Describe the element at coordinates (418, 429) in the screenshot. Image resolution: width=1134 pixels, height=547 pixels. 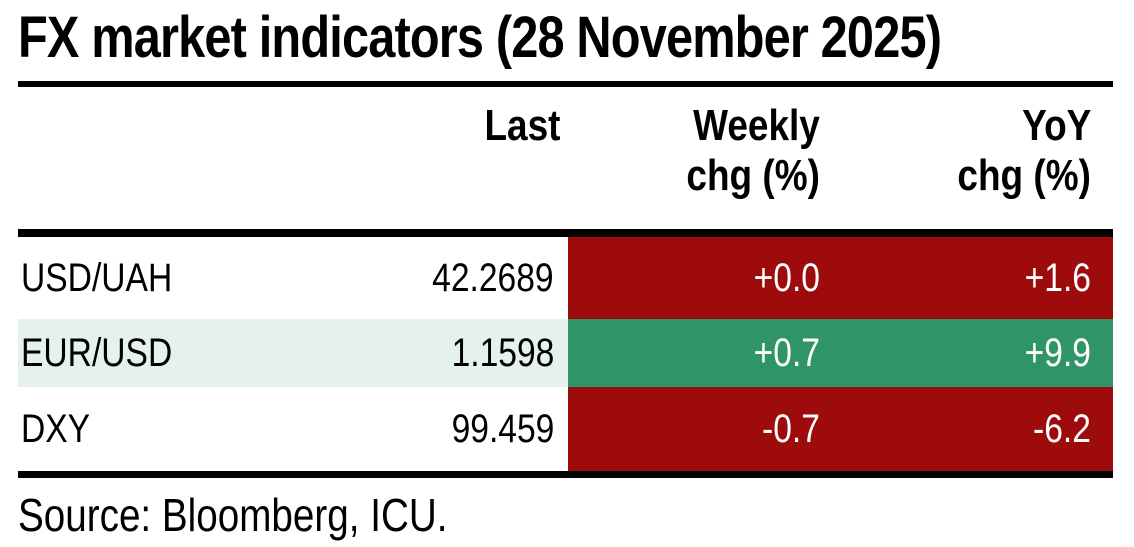
I see `last-value: 99.459` at that location.